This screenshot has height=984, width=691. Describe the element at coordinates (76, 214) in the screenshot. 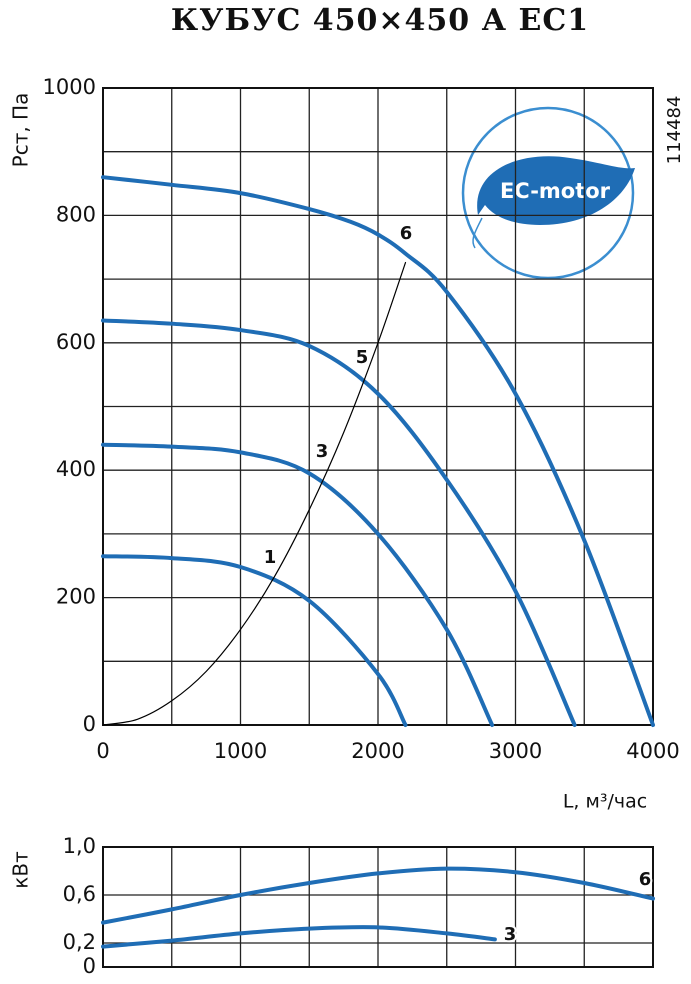

I see `y-tick-label: 800` at that location.